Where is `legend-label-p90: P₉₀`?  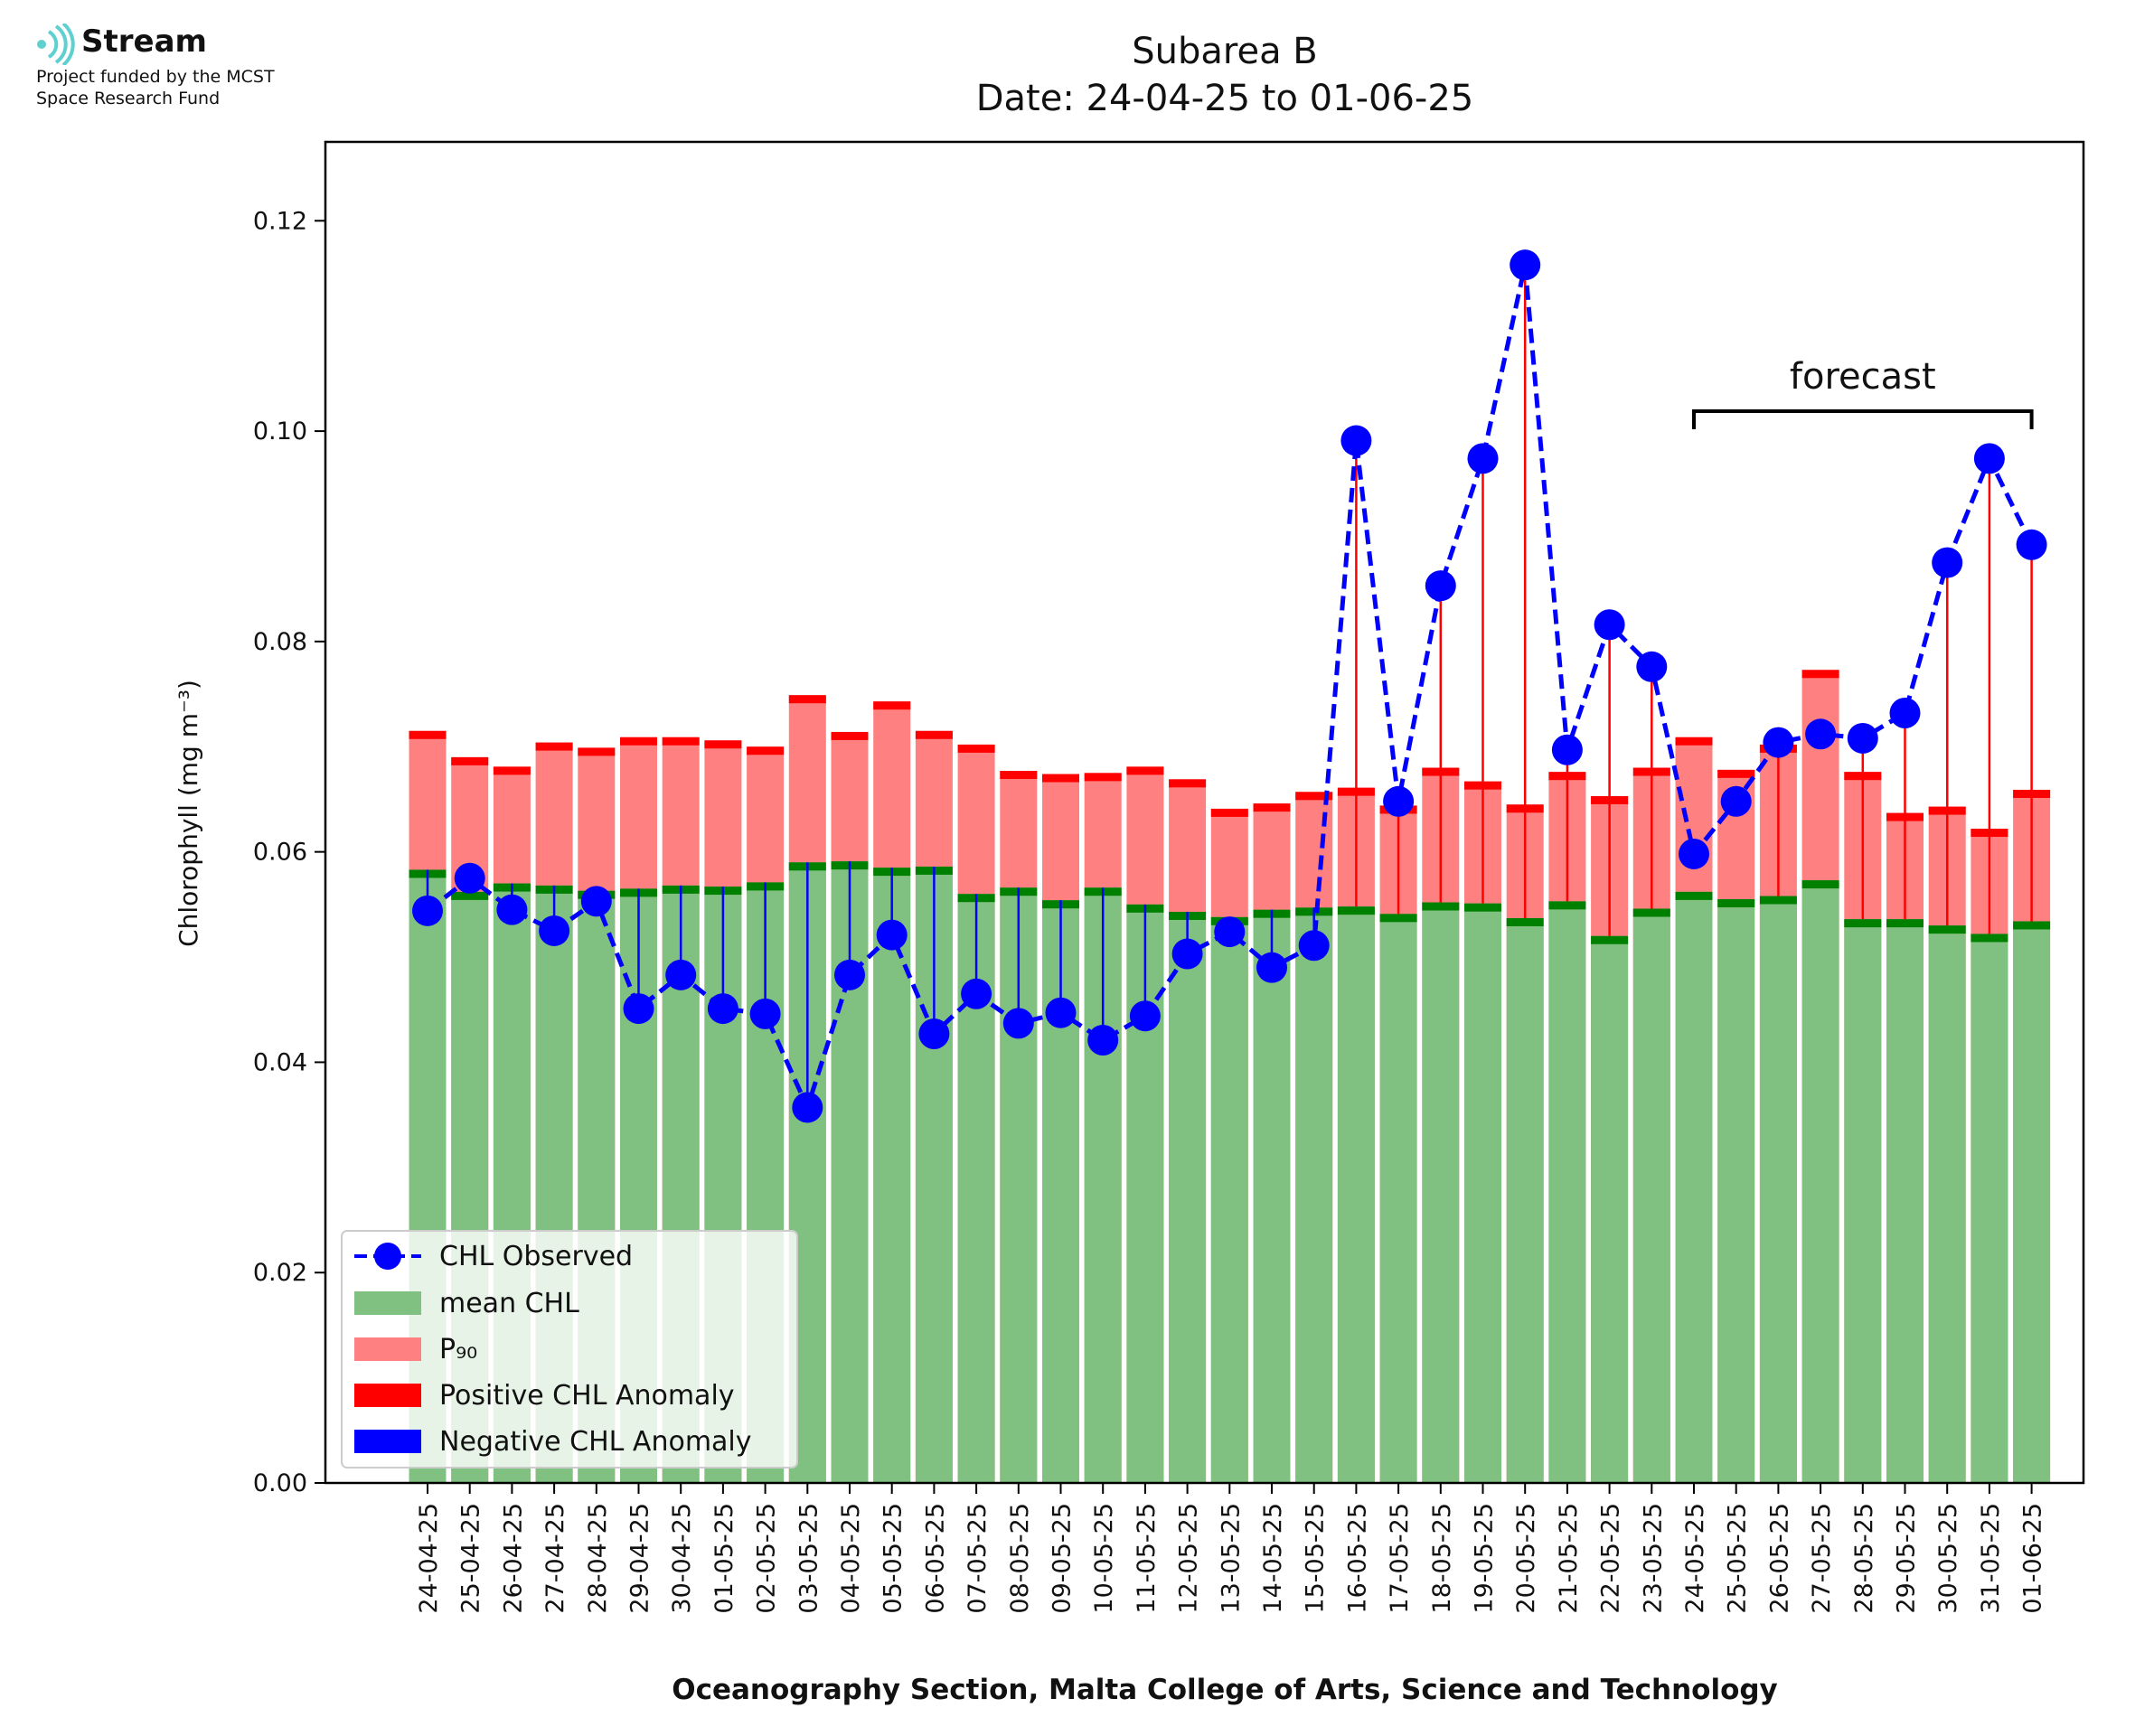 legend-label-p90: P₉₀ is located at coordinates (458, 1349).